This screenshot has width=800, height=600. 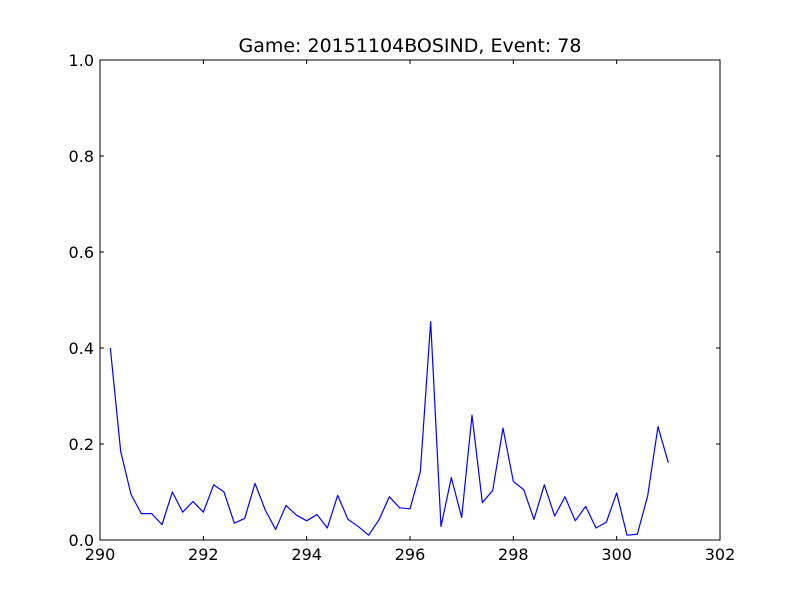 I want to click on x-tick-label: 302, so click(x=720, y=554).